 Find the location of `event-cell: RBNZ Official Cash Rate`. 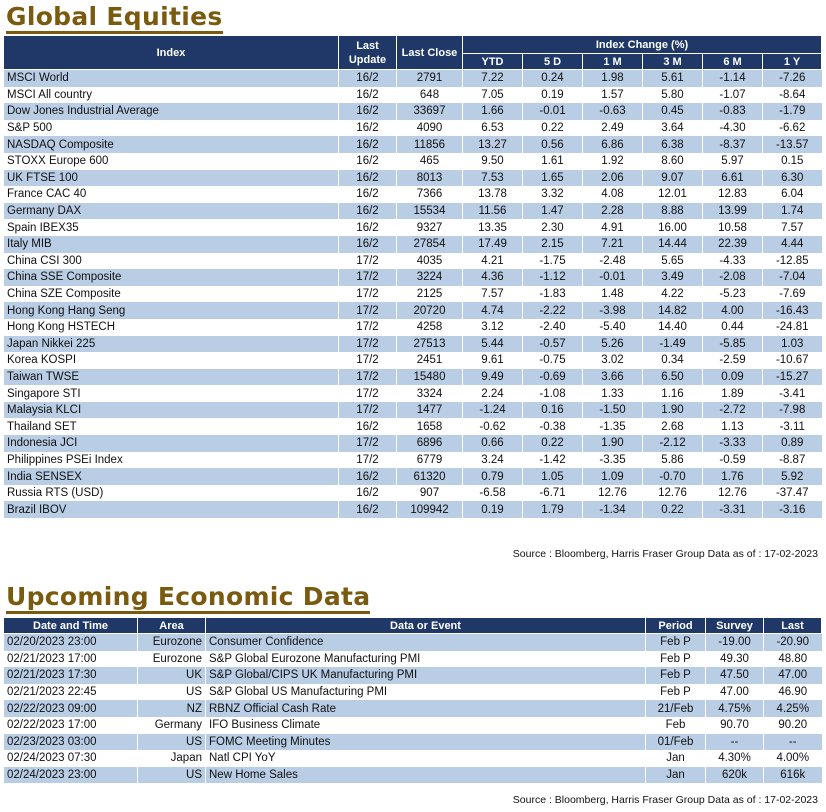

event-cell: RBNZ Official Cash Rate is located at coordinates (425, 708).